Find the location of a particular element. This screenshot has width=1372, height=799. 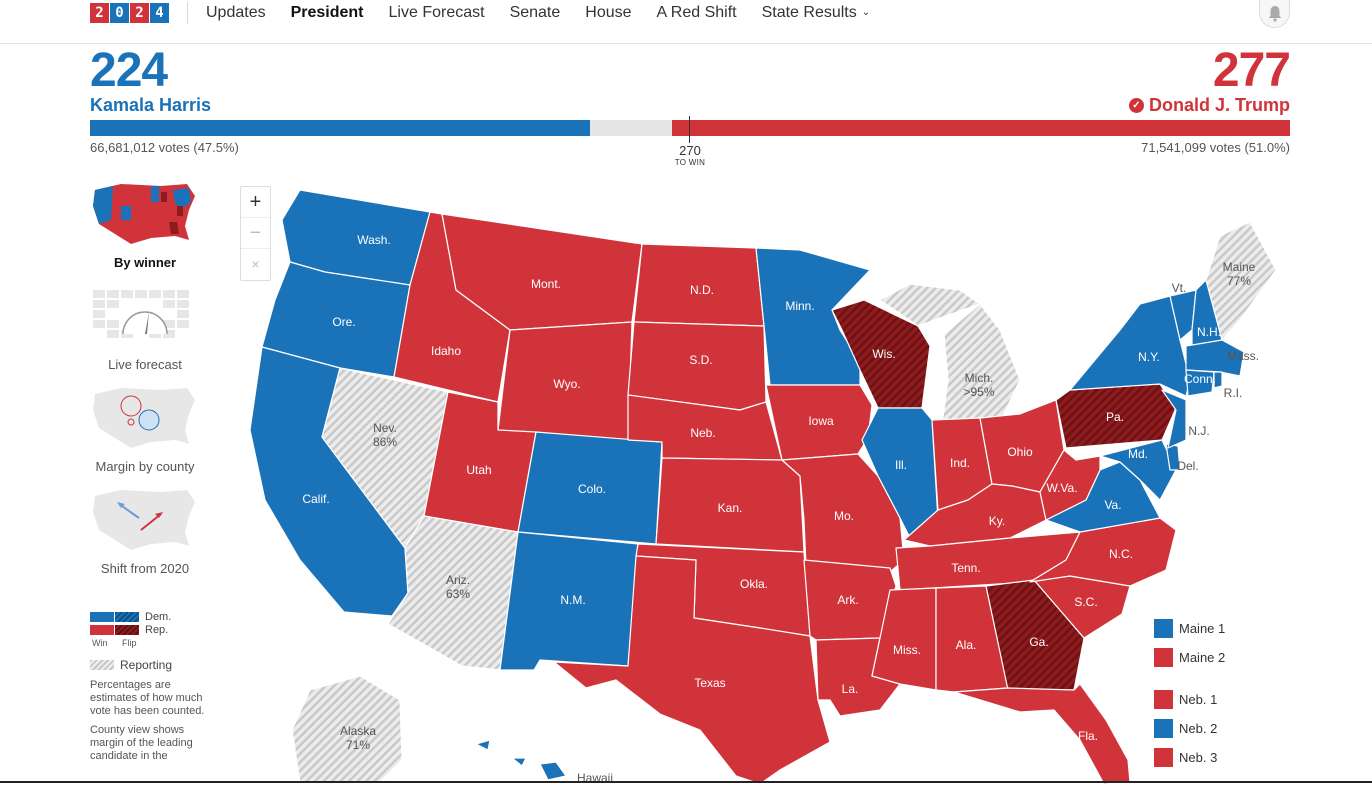

district-maine-1: Maine 1 is located at coordinates (1189, 628).